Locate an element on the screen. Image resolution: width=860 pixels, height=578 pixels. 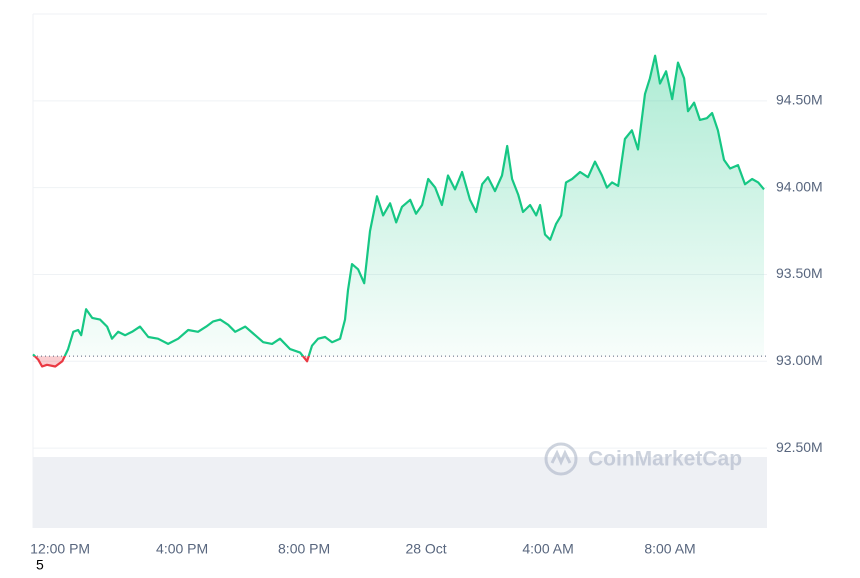
y-tick-label: 93.00M is located at coordinates (799, 360).